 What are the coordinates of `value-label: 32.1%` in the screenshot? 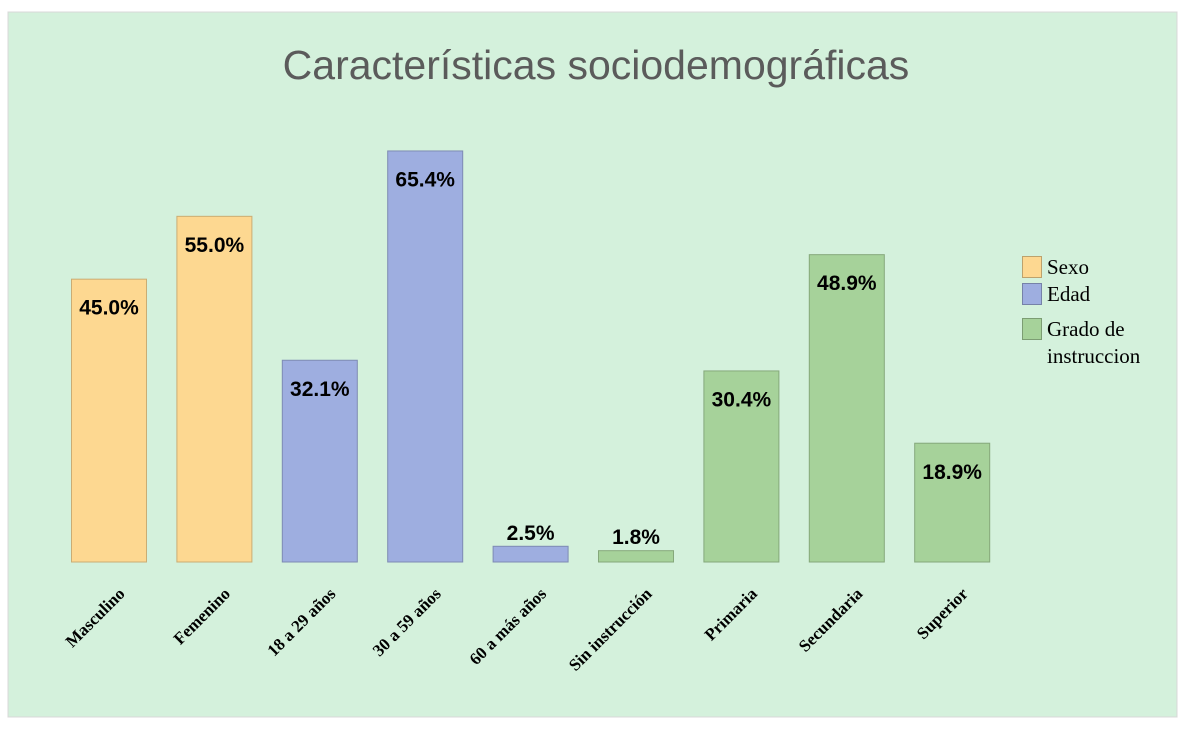 It's located at (320, 389).